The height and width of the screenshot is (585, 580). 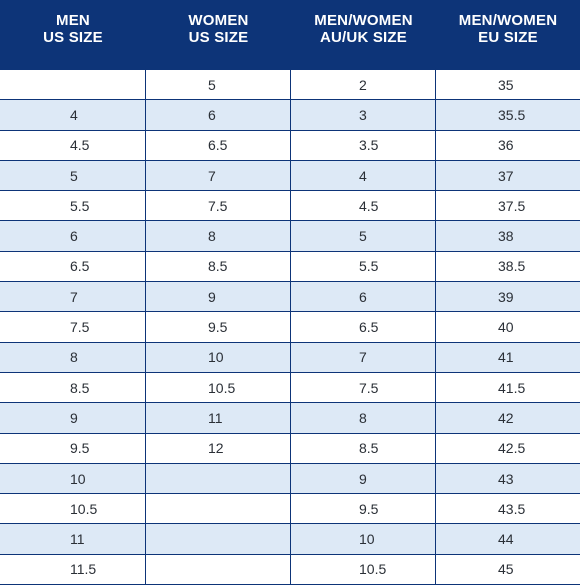 I want to click on men-us-cell: 10.5, so click(x=73, y=509).